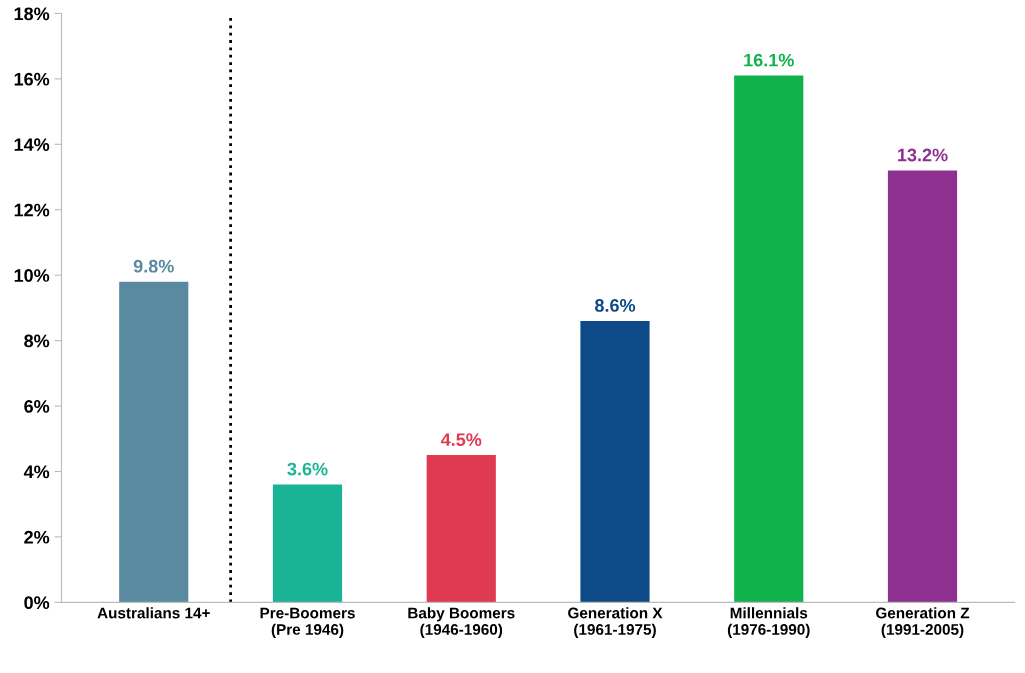  What do you see at coordinates (32, 144) in the screenshot?
I see `y-tick-label: 14%` at bounding box center [32, 144].